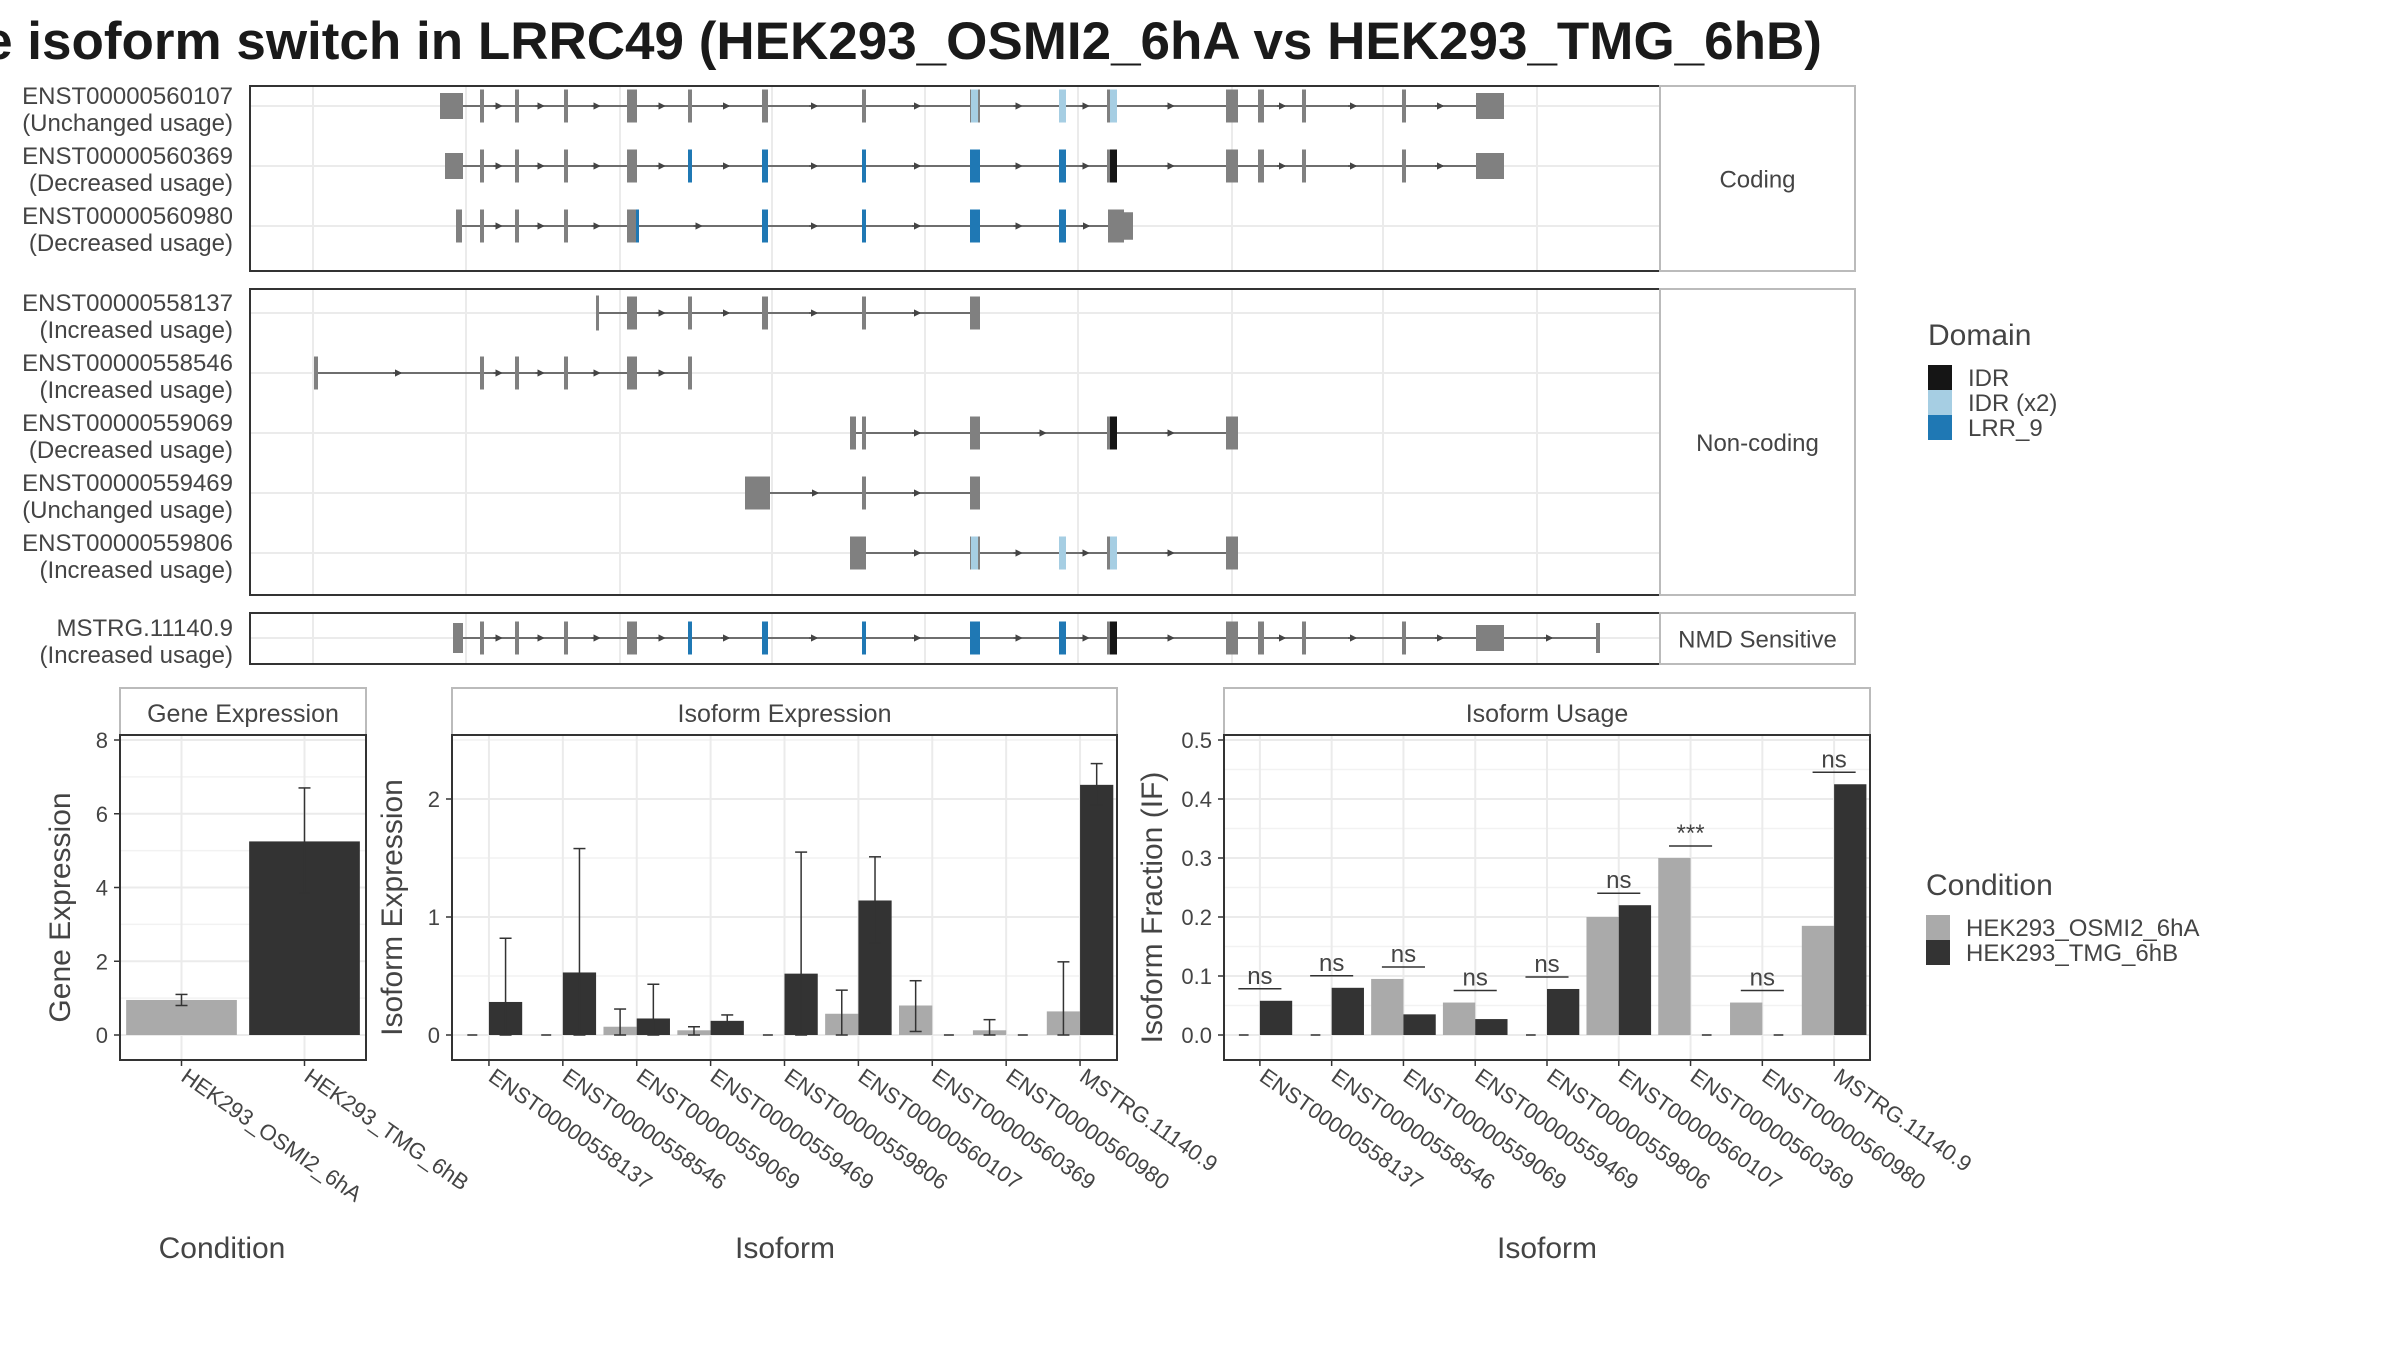  Describe the element at coordinates (785, 1248) in the screenshot. I see `x-axis-title: Isoform` at that location.